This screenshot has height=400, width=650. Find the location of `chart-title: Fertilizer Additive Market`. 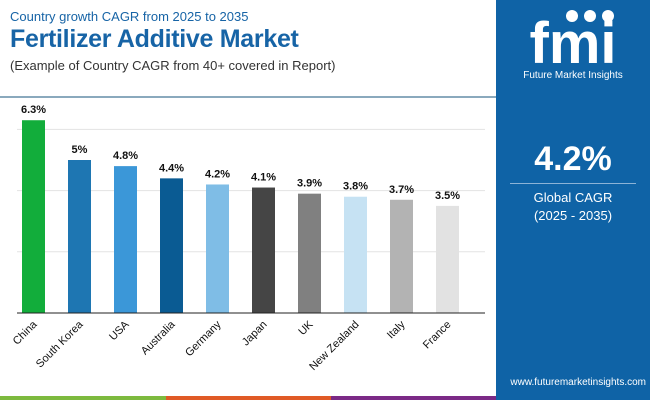

chart-title: Fertilizer Additive Market is located at coordinates (154, 39).